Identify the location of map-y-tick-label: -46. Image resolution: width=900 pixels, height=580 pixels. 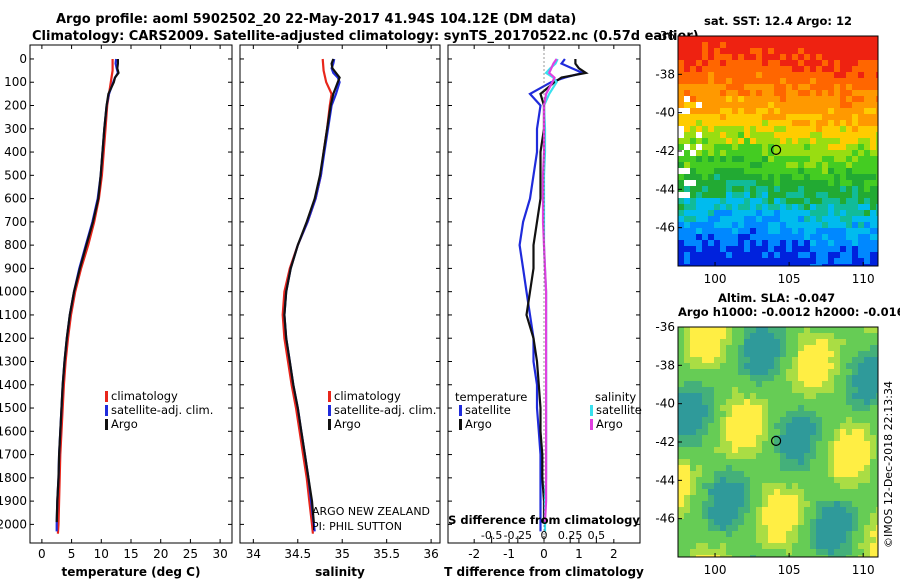
(665, 519).